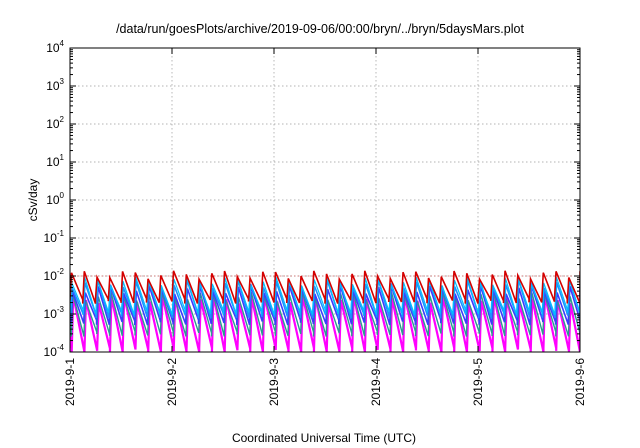 This screenshot has width=640, height=448. Describe the element at coordinates (172, 382) in the screenshot. I see `x-tick-label: 2019-9-2` at that location.